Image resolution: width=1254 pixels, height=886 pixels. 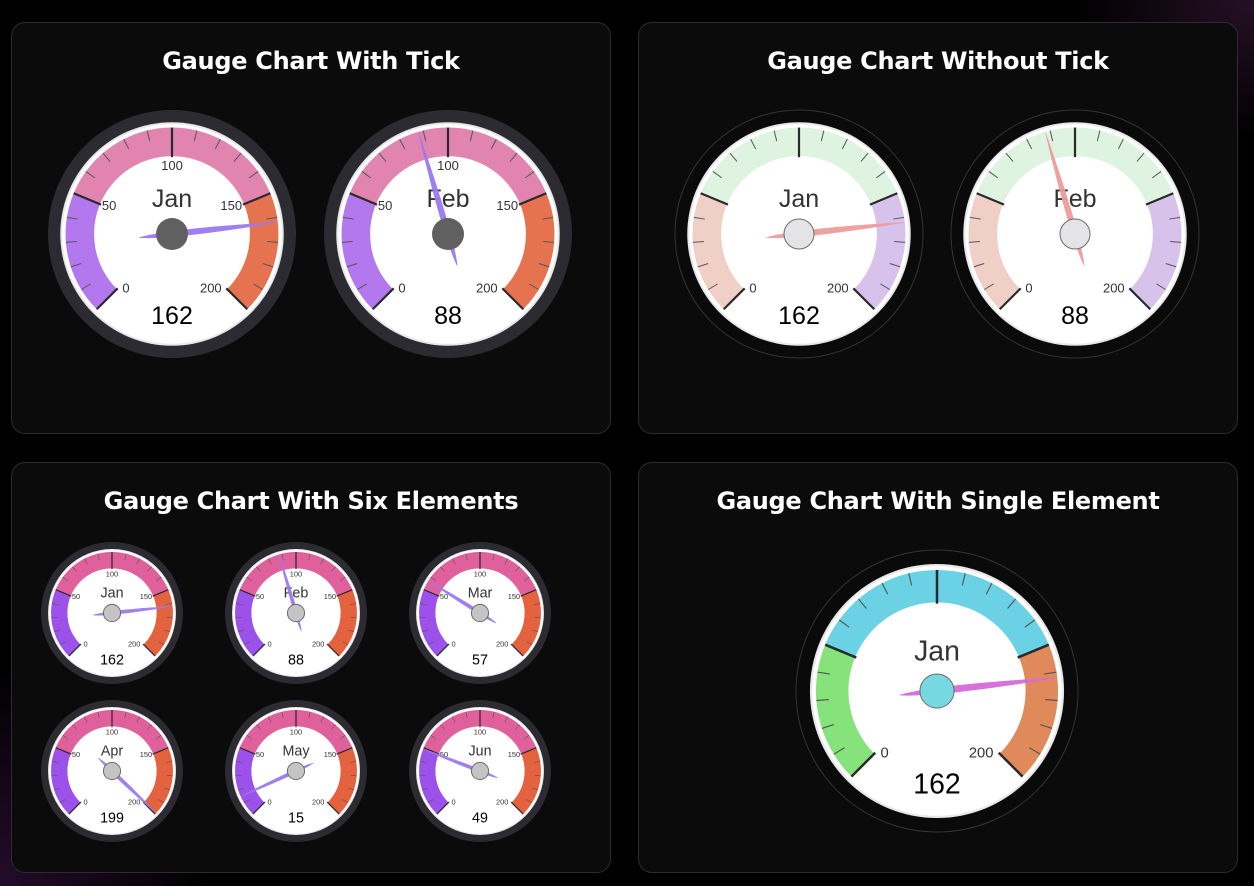 What do you see at coordinates (172, 316) in the screenshot?
I see `gauge-value: 162` at bounding box center [172, 316].